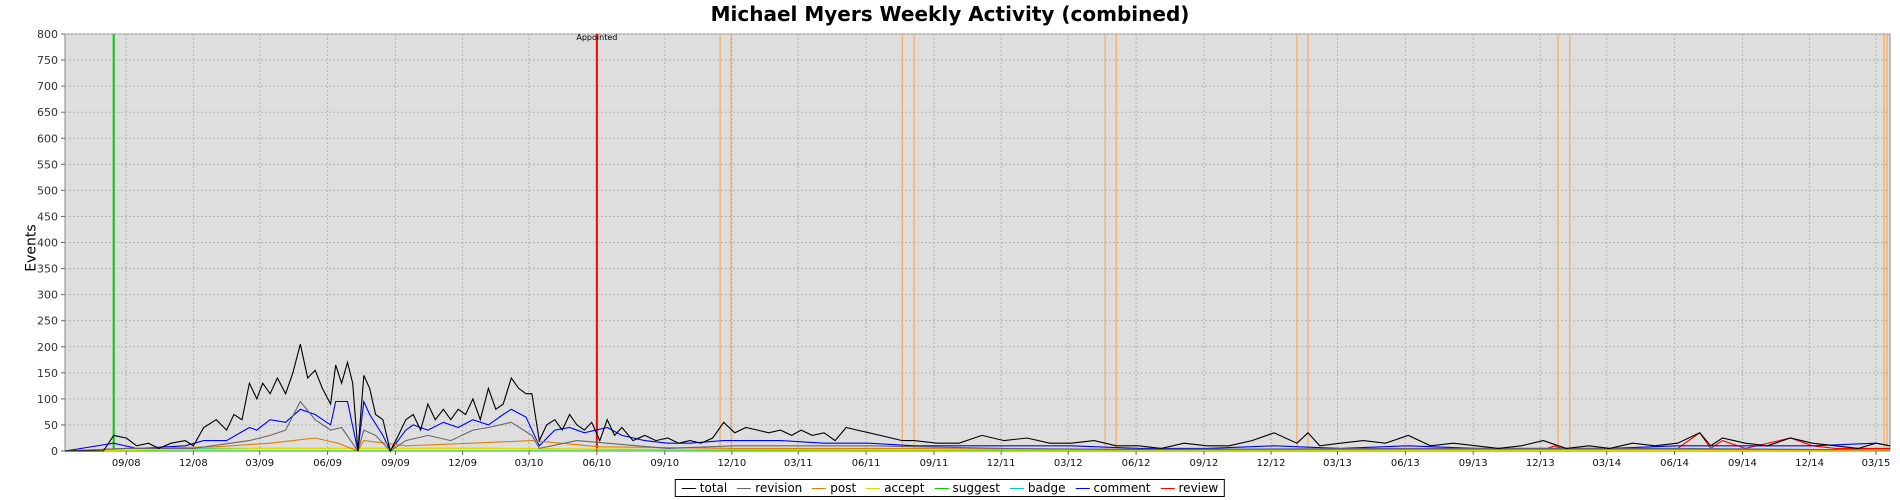 Image resolution: width=1900 pixels, height=500 pixels. I want to click on x-tick-label: 12/11, so click(1001, 463).